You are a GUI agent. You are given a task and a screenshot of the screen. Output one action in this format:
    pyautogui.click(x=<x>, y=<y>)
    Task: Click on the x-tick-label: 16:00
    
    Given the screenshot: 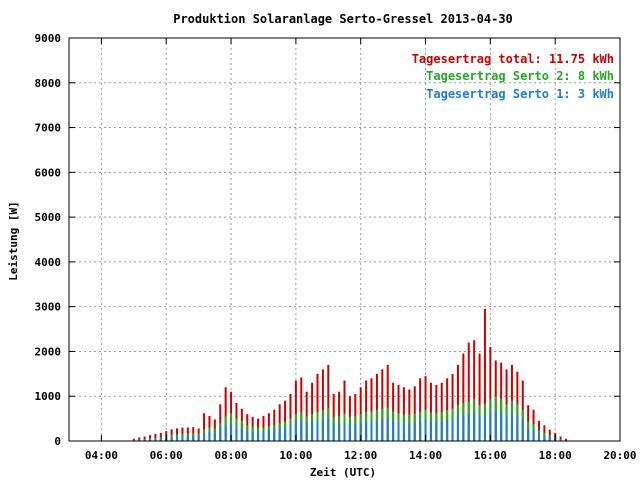 What is the action you would take?
    pyautogui.click(x=490, y=455)
    